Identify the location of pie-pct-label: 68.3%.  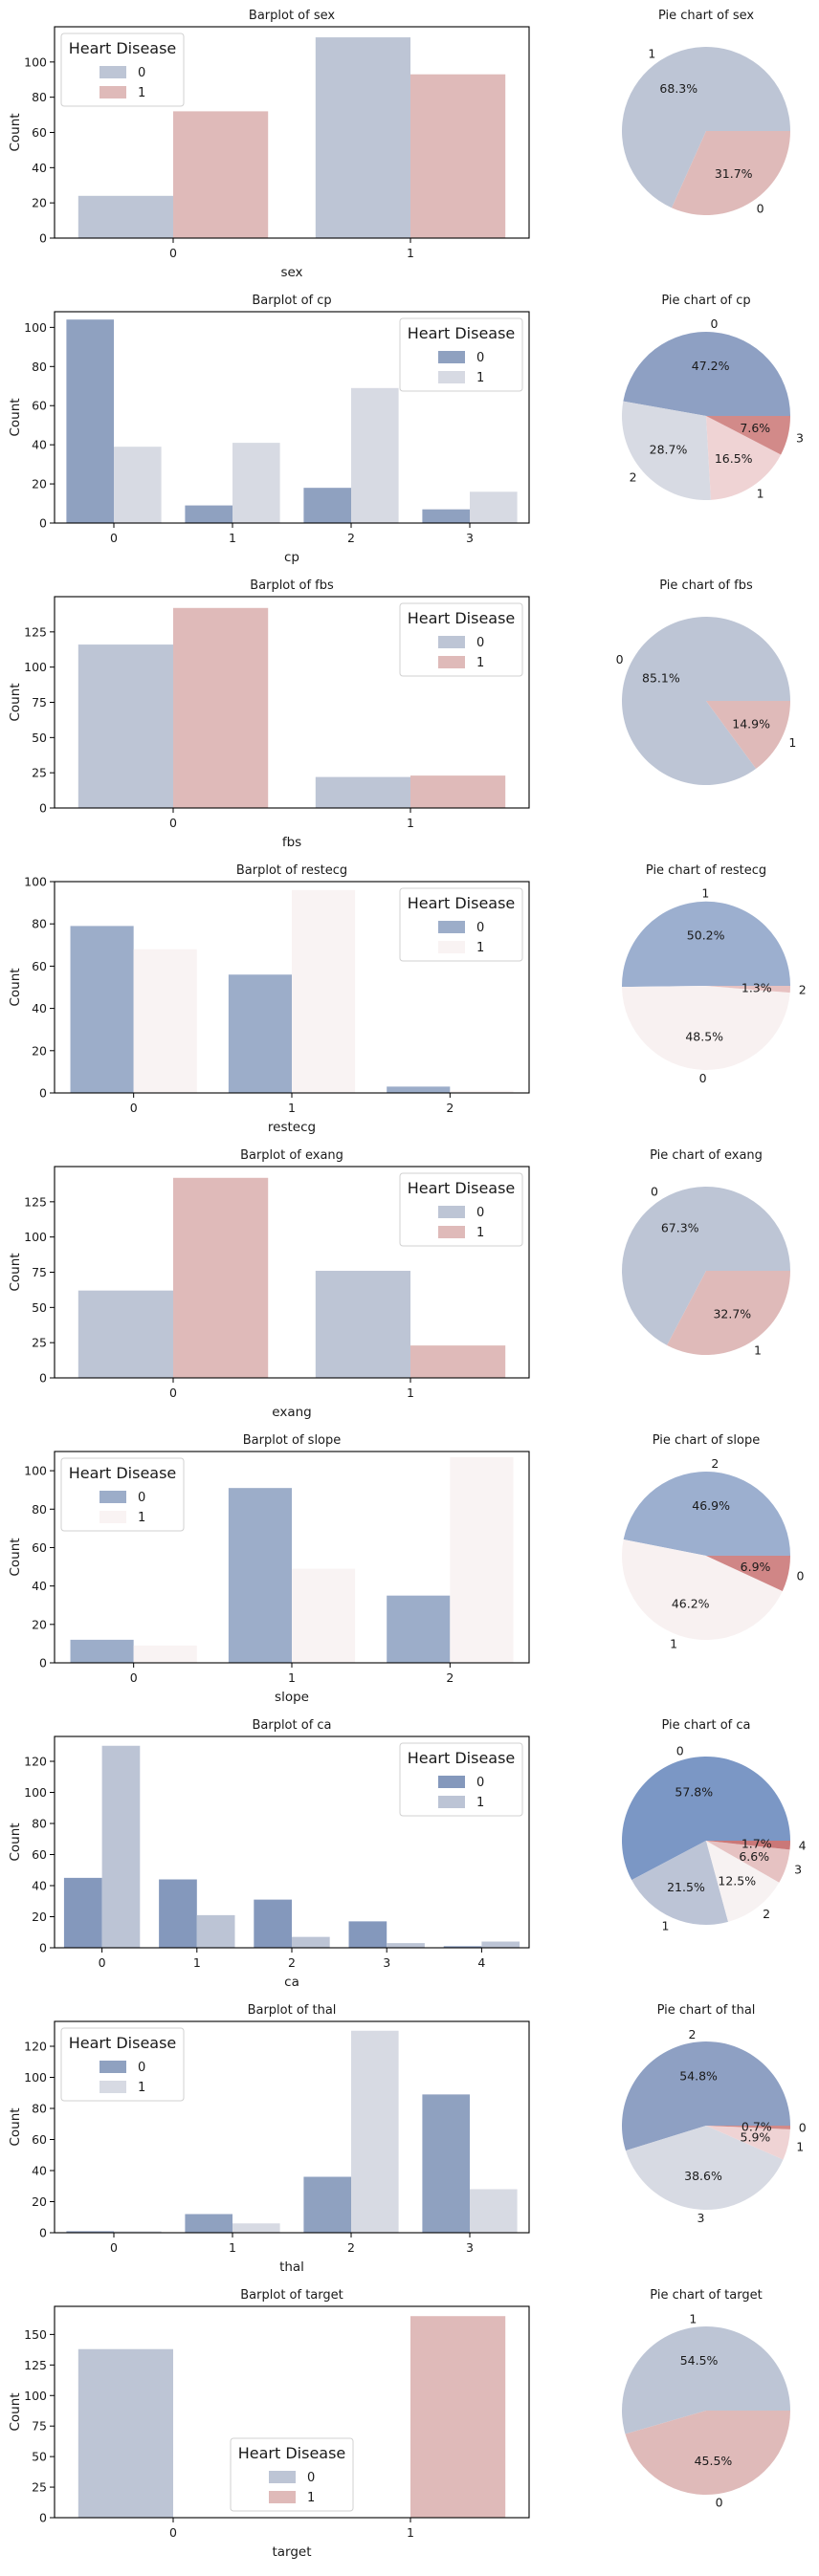
(678, 88).